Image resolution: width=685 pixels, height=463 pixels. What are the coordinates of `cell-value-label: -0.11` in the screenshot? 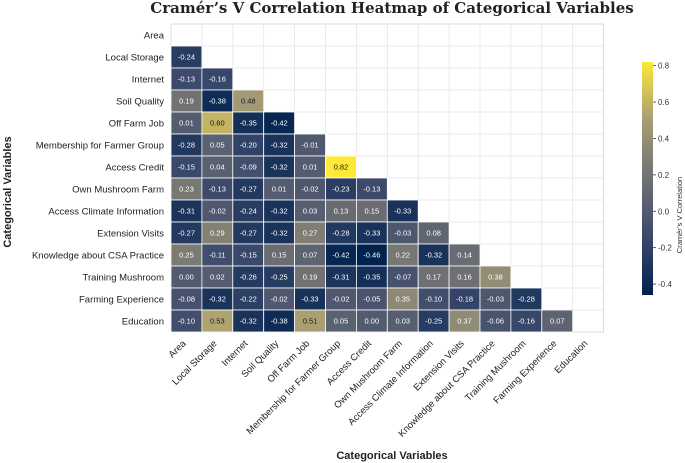 It's located at (217, 255).